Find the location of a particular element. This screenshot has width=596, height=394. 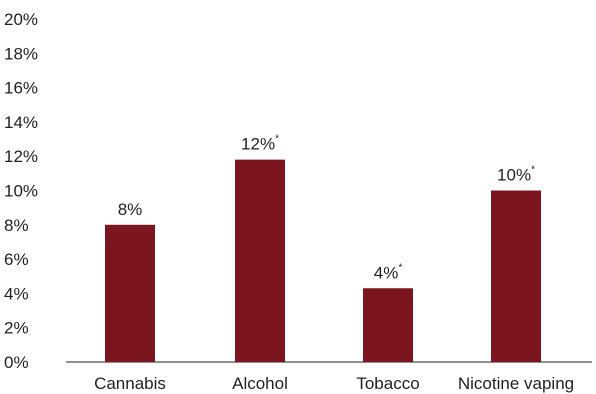

y-tick-label: 20% is located at coordinates (21, 19).